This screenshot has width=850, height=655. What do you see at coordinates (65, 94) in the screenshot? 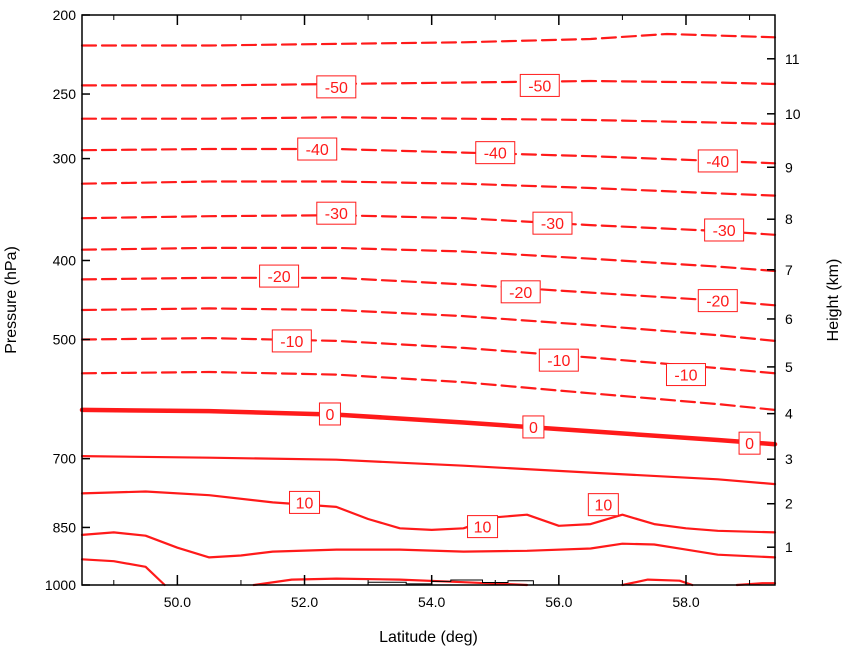
I see `y-tick-label: 250` at bounding box center [65, 94].